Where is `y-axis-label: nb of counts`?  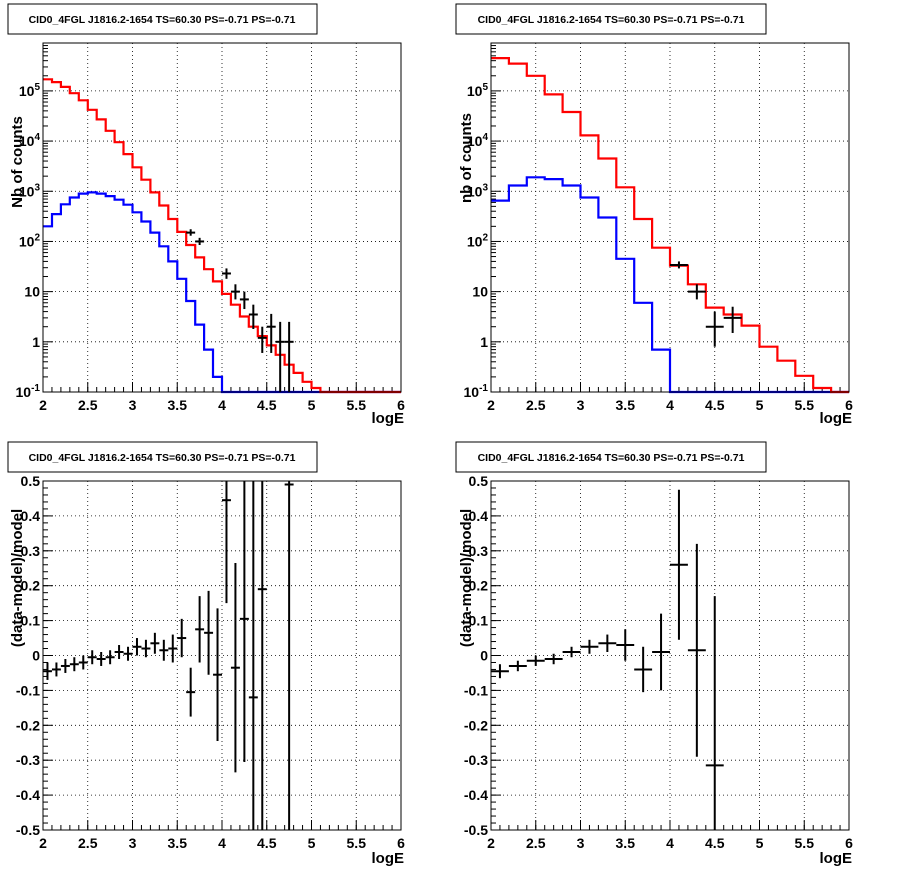 y-axis-label: nb of counts is located at coordinates (466, 158).